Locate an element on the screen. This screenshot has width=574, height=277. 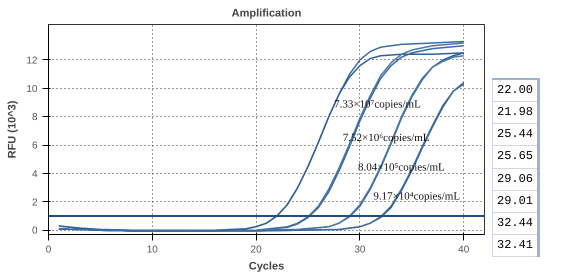
x-tick-label: 10 is located at coordinates (152, 250).